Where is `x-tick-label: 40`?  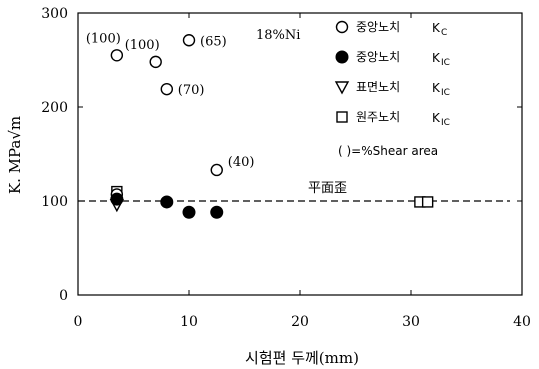 x-tick-label: 40 is located at coordinates (522, 322).